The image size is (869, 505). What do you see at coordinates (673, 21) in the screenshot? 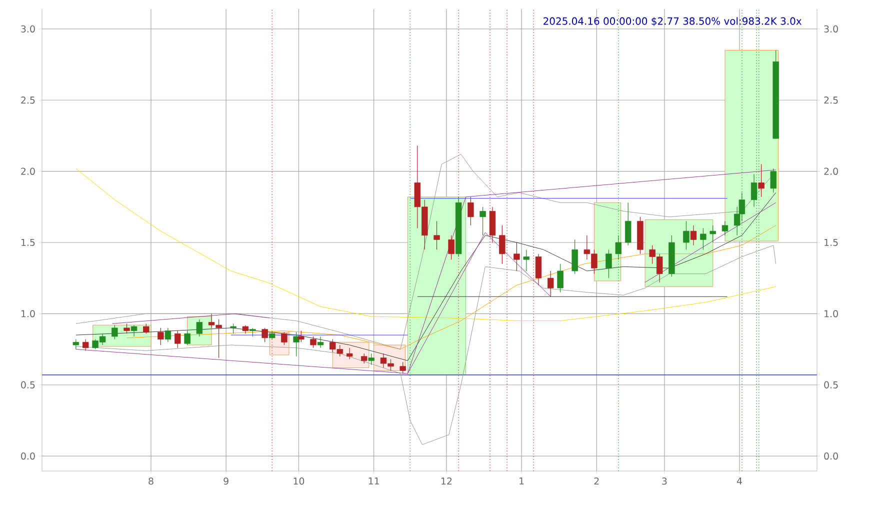
I see `text: 2025.04.16 00:00:00 $2.77 38.50% vol:983.2K 3.0x` at bounding box center [673, 21].